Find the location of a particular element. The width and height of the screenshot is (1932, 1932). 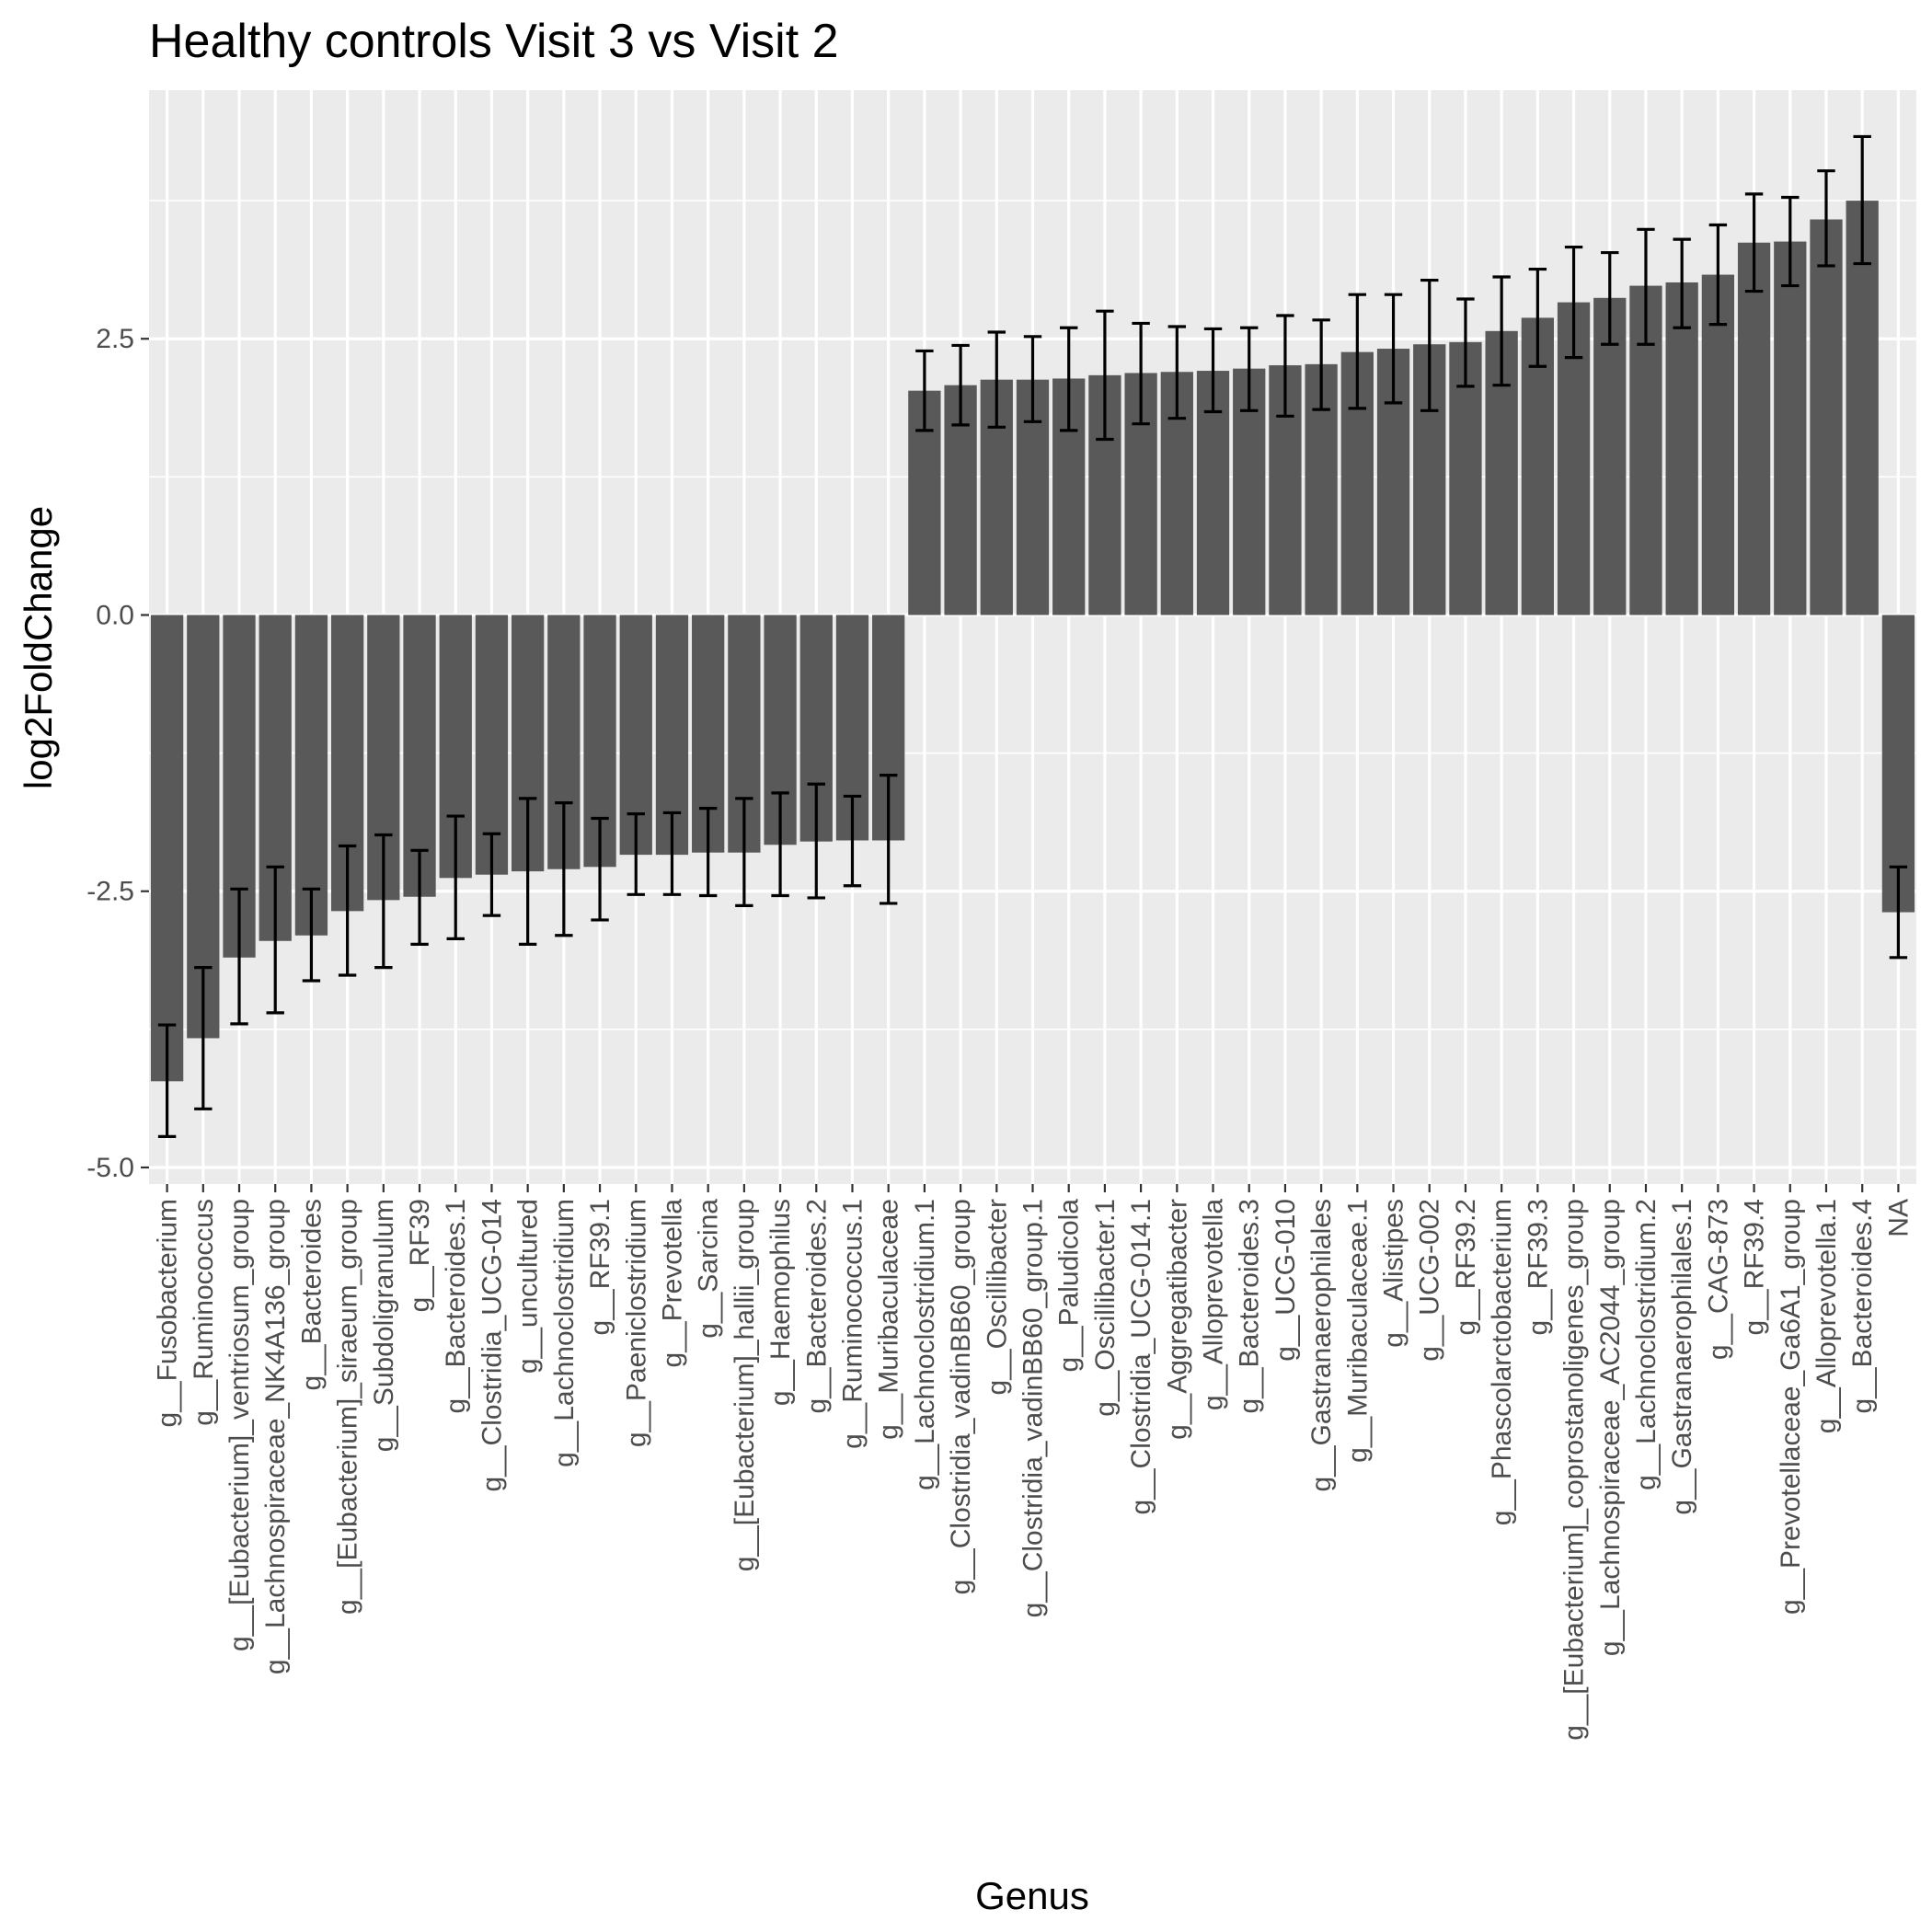

x-tick-label: g__Ruminococcus is located at coordinates (204, 1312).